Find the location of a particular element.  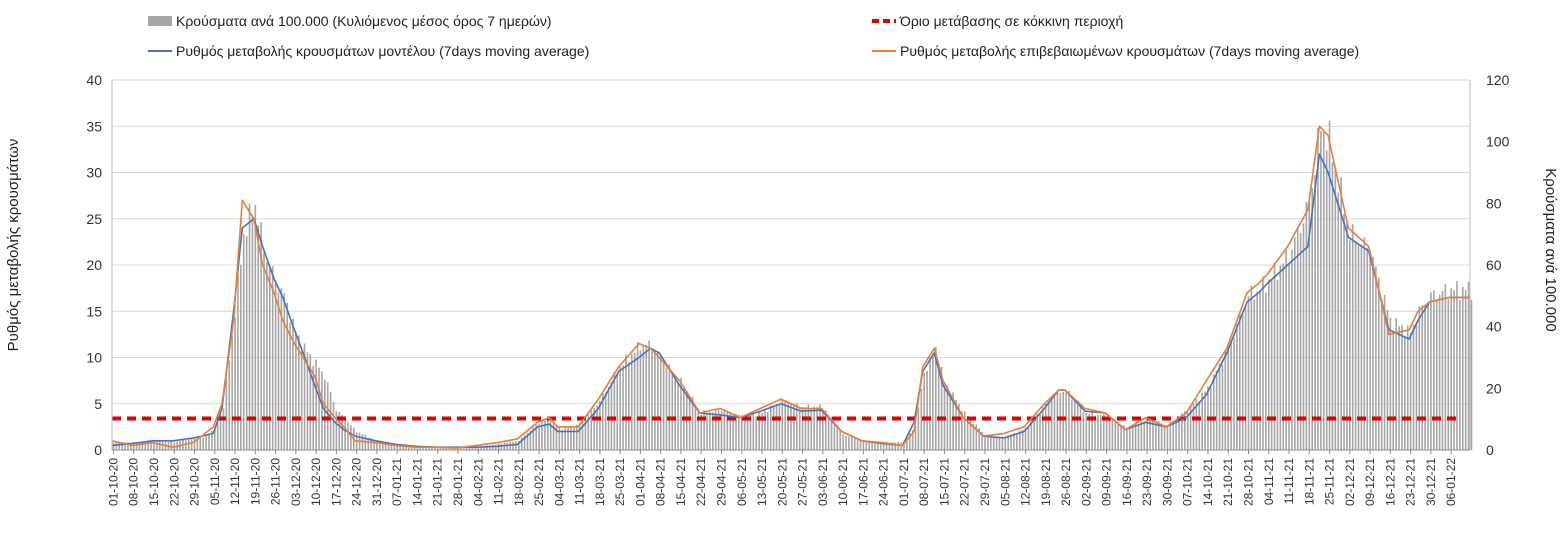

x-tick-label: 11-02-21 is located at coordinates (499, 481).